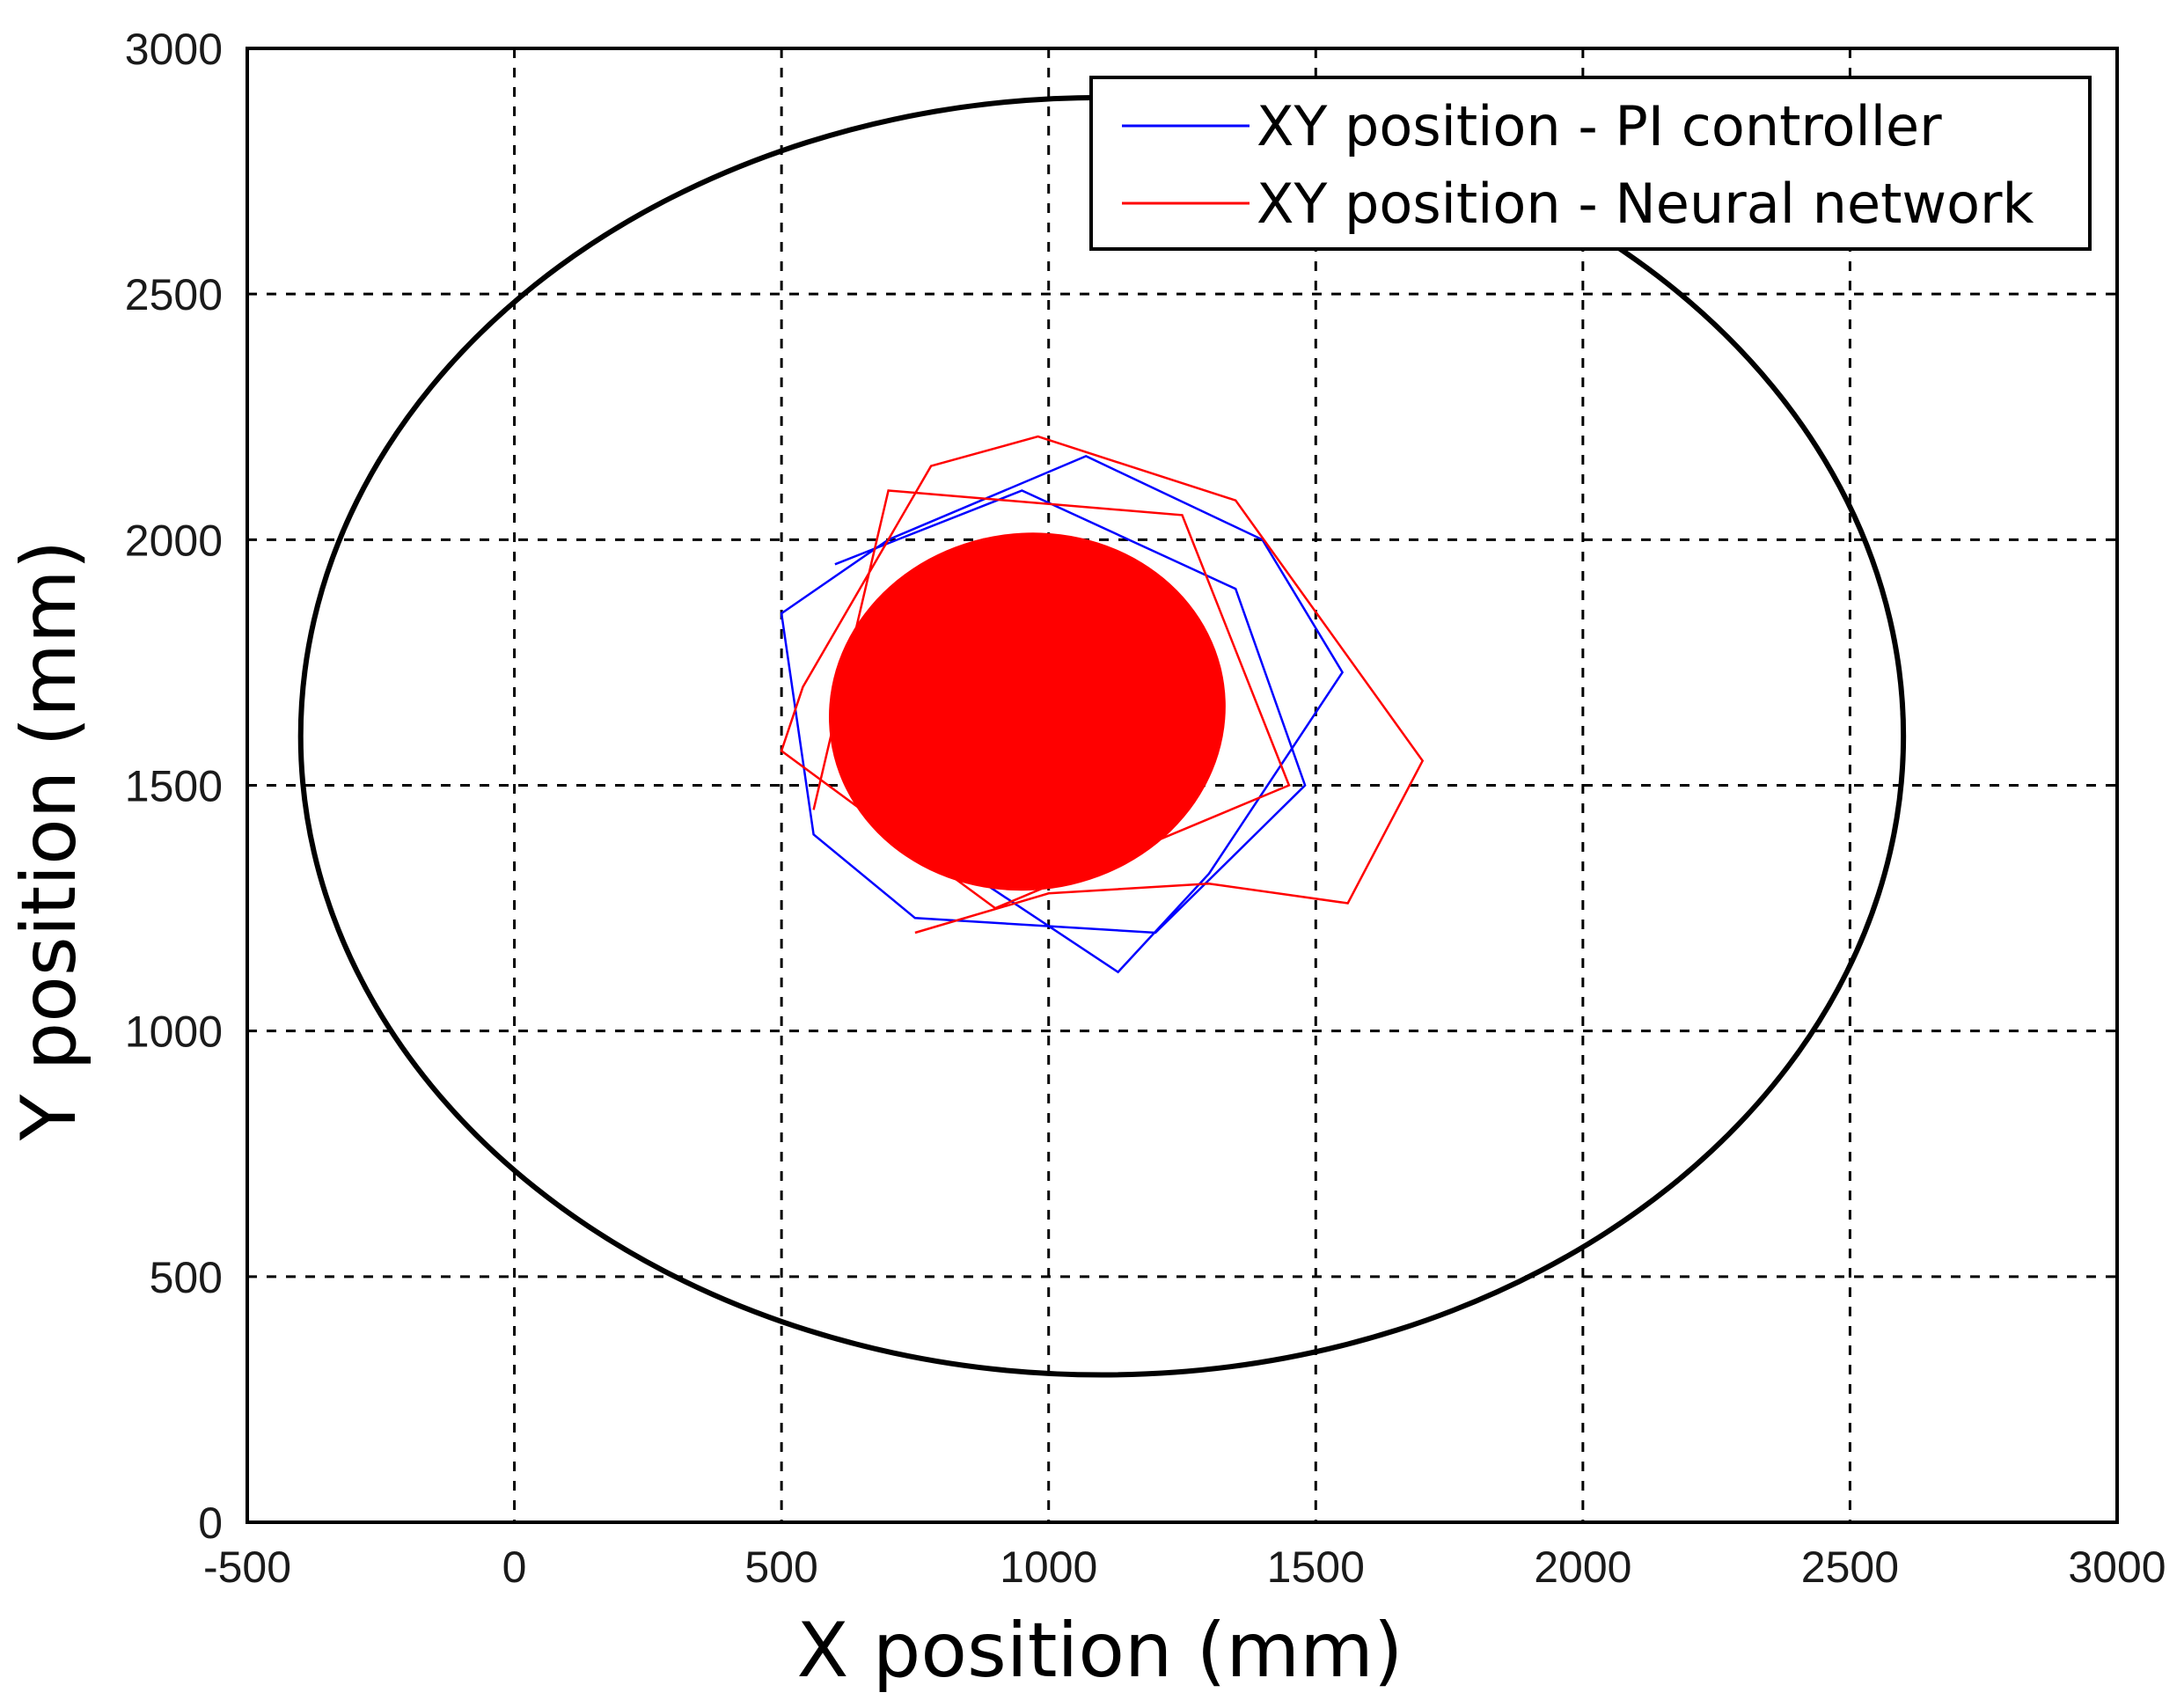  Describe the element at coordinates (1582, 1567) in the screenshot. I see `x-tick-label: 2000` at that location.